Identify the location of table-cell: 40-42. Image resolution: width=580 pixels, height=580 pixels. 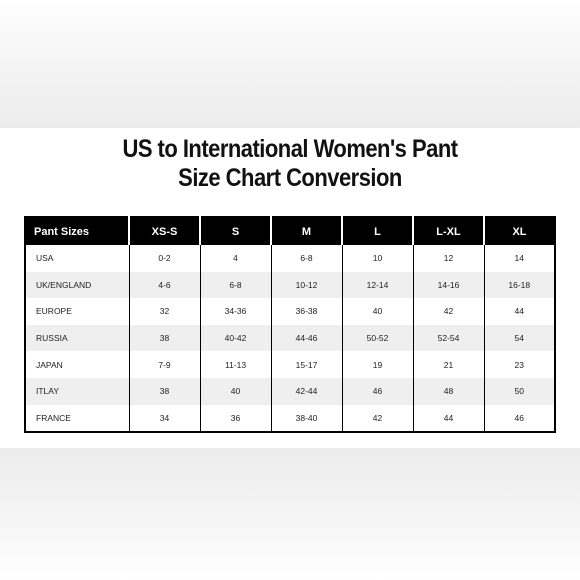
(235, 338).